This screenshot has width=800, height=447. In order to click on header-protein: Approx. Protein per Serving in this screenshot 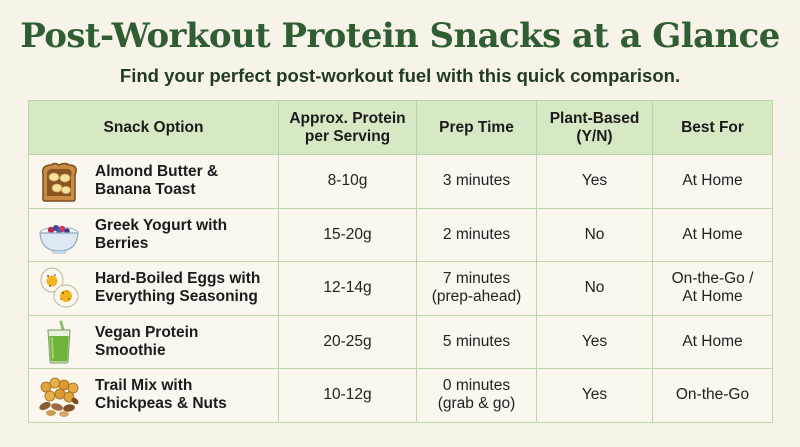, I will do `click(347, 127)`.